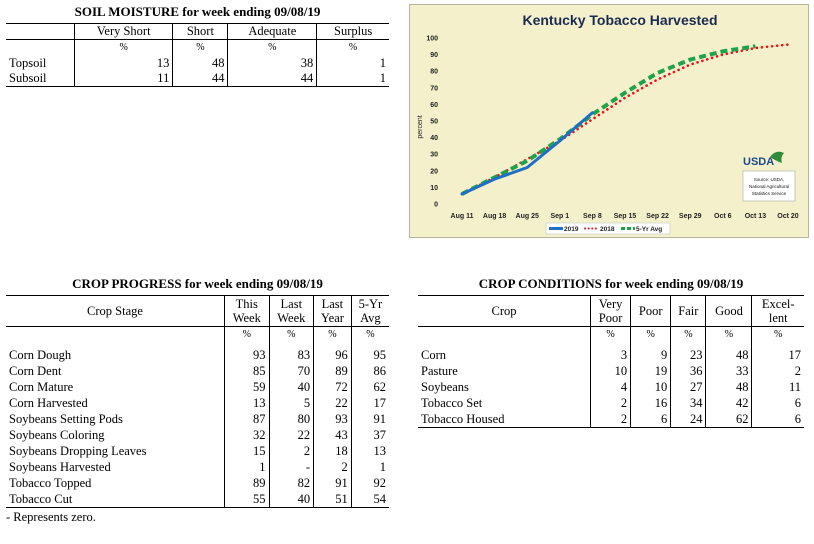 The image size is (814, 544). Describe the element at coordinates (436, 205) in the screenshot. I see `y-tick-label: 0` at that location.